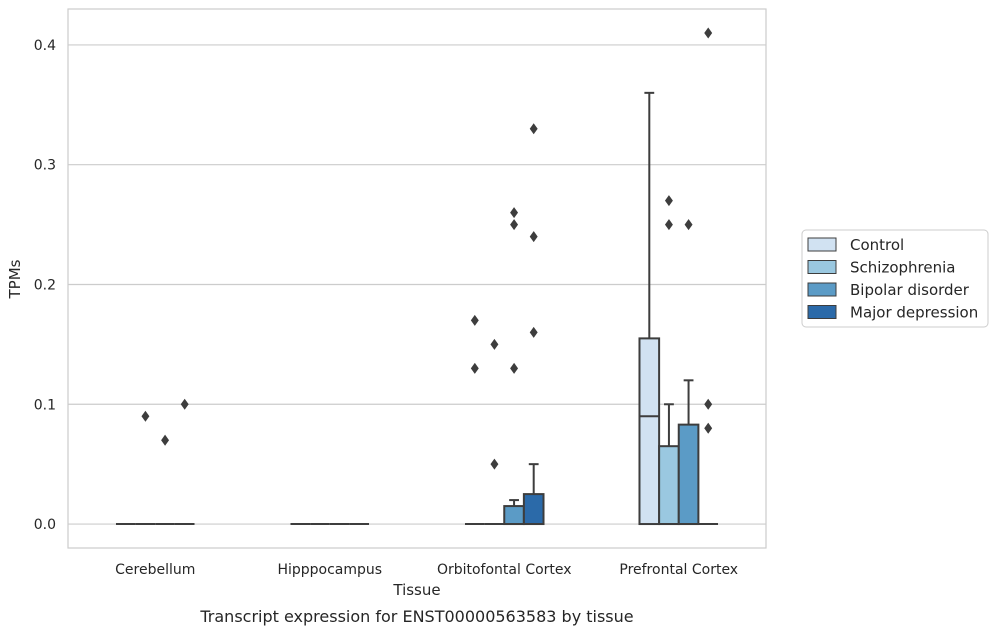 Image resolution: width=997 pixels, height=634 pixels. Describe the element at coordinates (329, 570) in the screenshot. I see `x-tick-label: Hipppocampus` at that location.